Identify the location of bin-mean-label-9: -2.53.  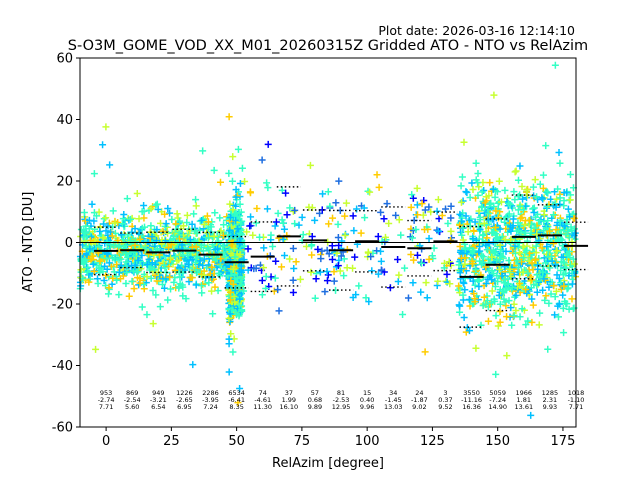
(341, 400).